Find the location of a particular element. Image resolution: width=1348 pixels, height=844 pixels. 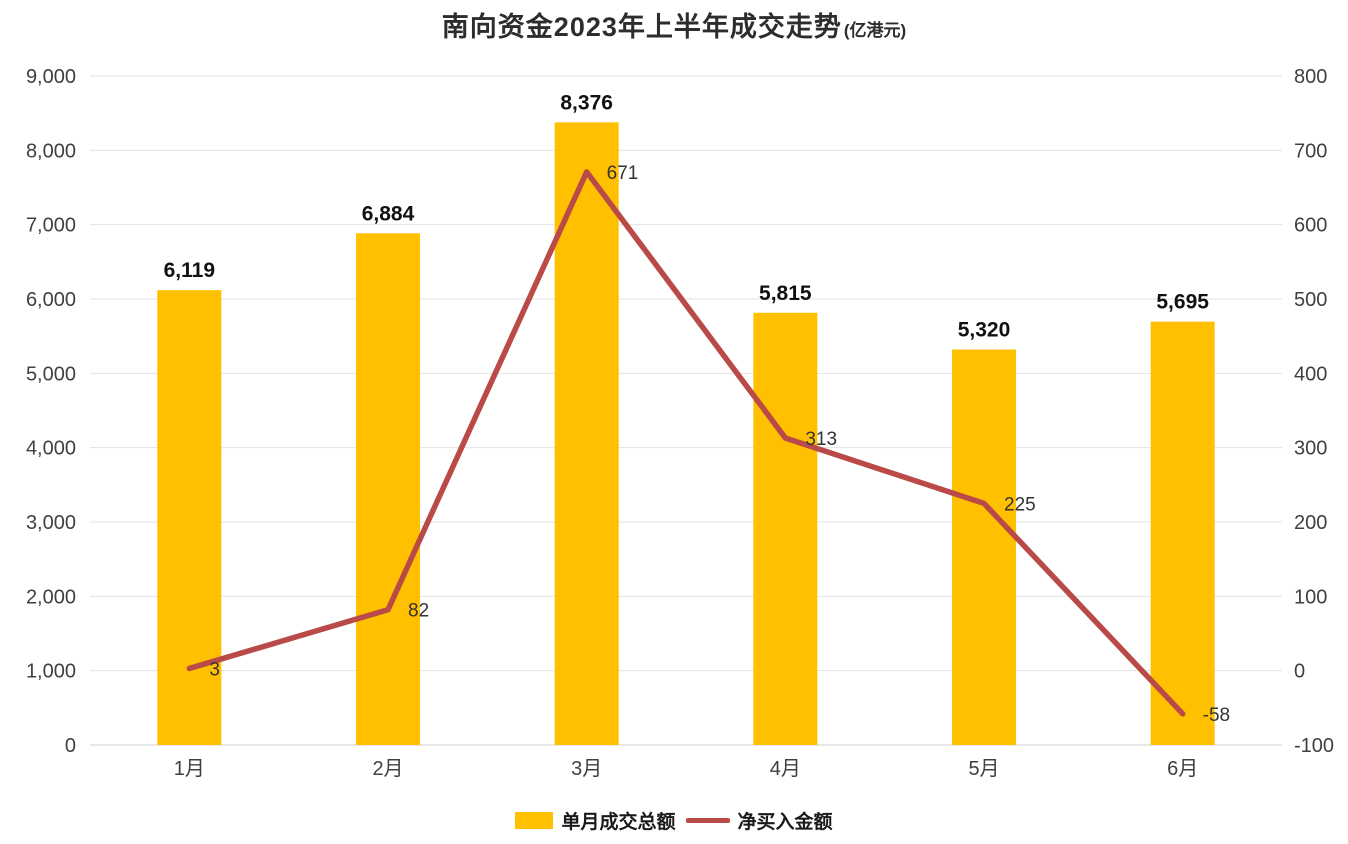

chart-title: 南向资金2023年上半年成交走势 (亿港元) is located at coordinates (674, 29).